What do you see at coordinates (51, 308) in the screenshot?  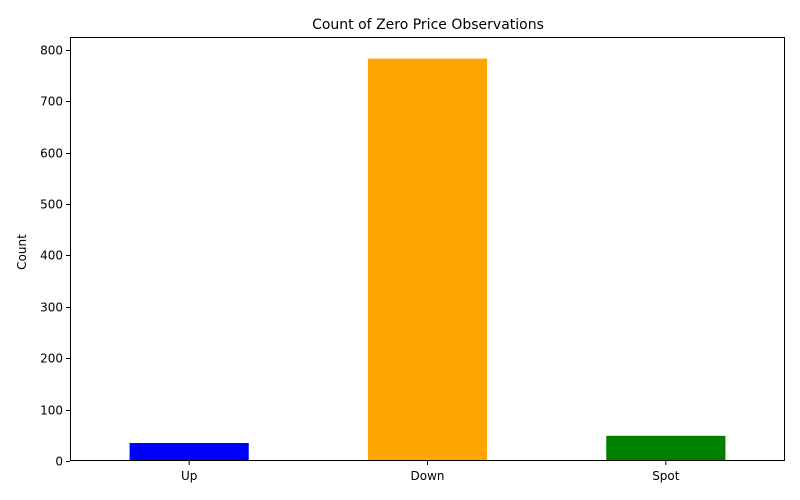 I see `y-tick-label-3: 300` at bounding box center [51, 308].